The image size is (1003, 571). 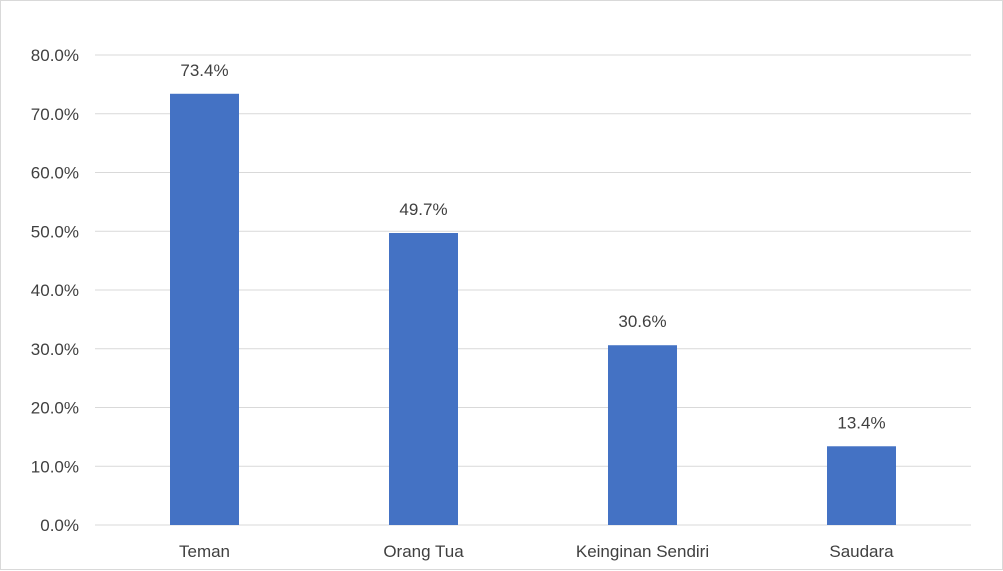 I want to click on x-category-label: Teman, so click(x=204, y=551).